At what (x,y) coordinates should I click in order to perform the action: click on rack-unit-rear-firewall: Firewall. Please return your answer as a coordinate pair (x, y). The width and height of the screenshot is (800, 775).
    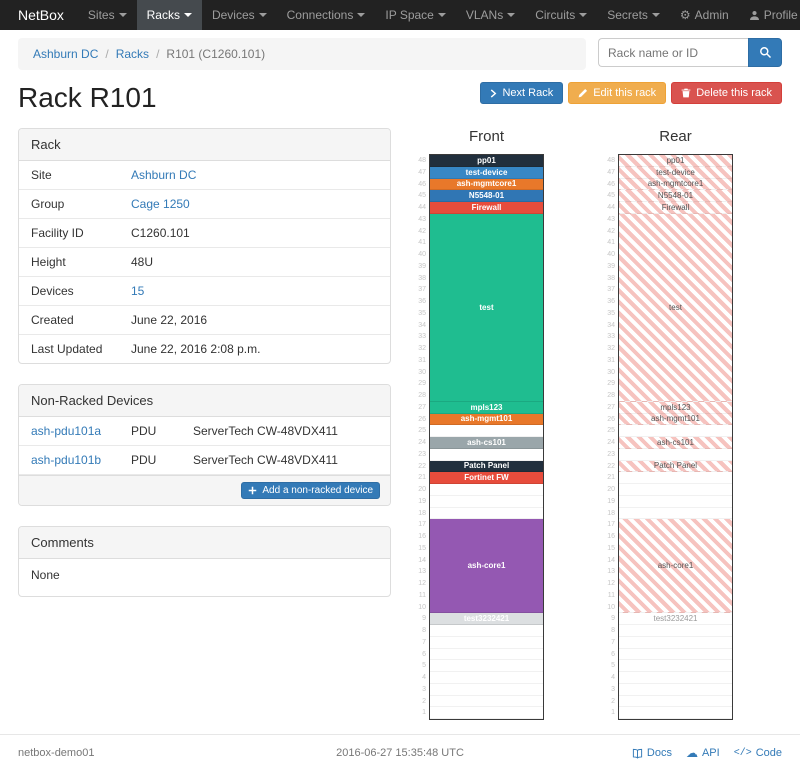
    Looking at the image, I should click on (675, 208).